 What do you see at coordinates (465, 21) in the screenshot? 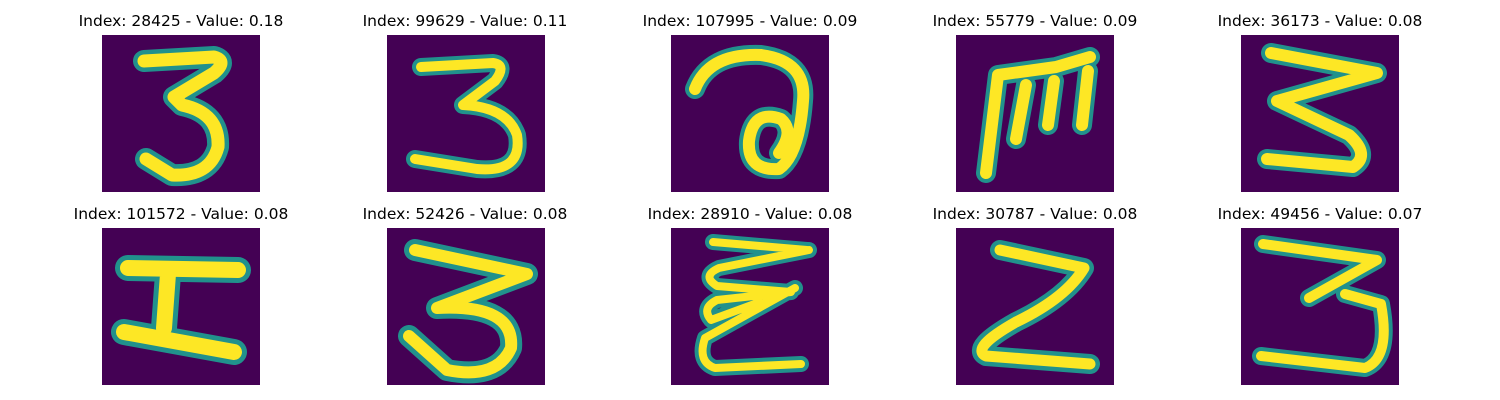
I see `panel-title: Index: 99629 - Value: 0.11` at bounding box center [465, 21].